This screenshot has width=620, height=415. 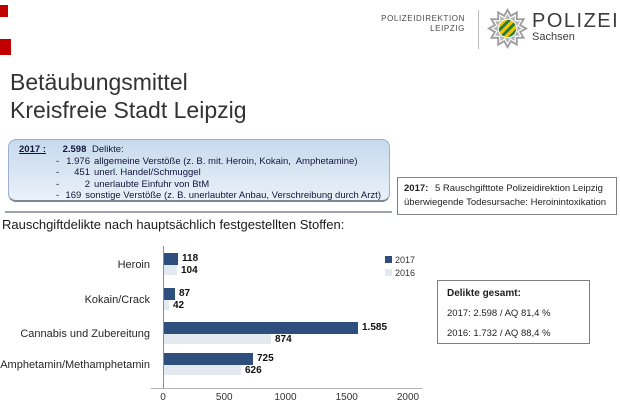 What do you see at coordinates (152, 184) in the screenshot?
I see `summary-item-text: unerlaubte Einfuhr von BtM` at bounding box center [152, 184].